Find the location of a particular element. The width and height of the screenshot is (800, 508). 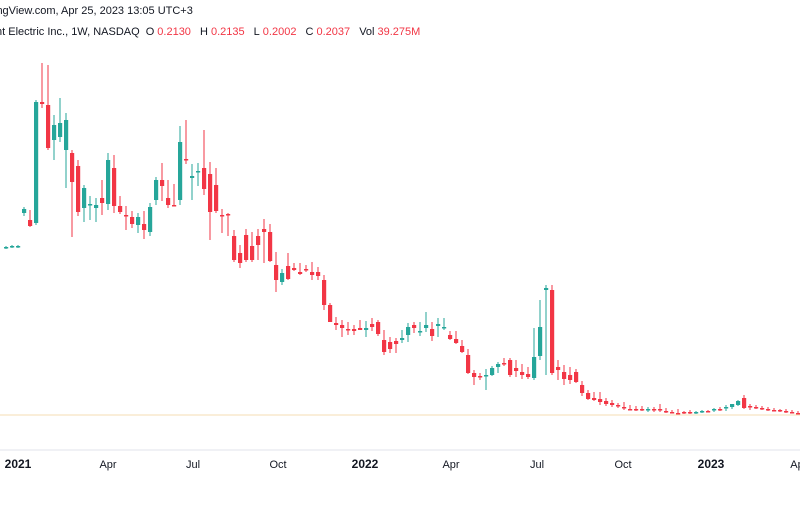

low-value: 0.2002 is located at coordinates (279, 32).